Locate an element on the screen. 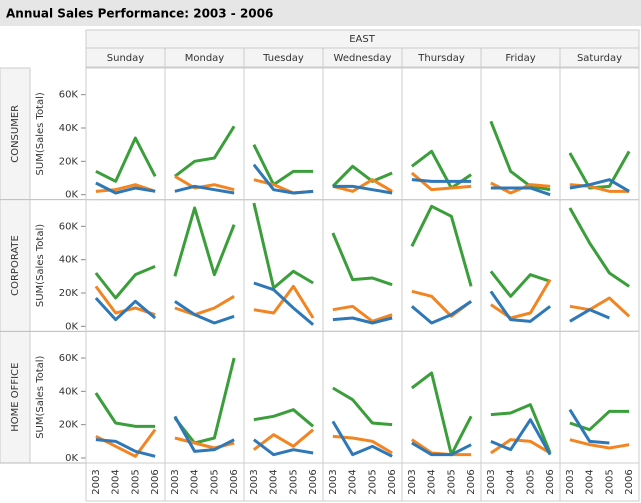 The image size is (641, 503). title-bar is located at coordinates (320, 13).